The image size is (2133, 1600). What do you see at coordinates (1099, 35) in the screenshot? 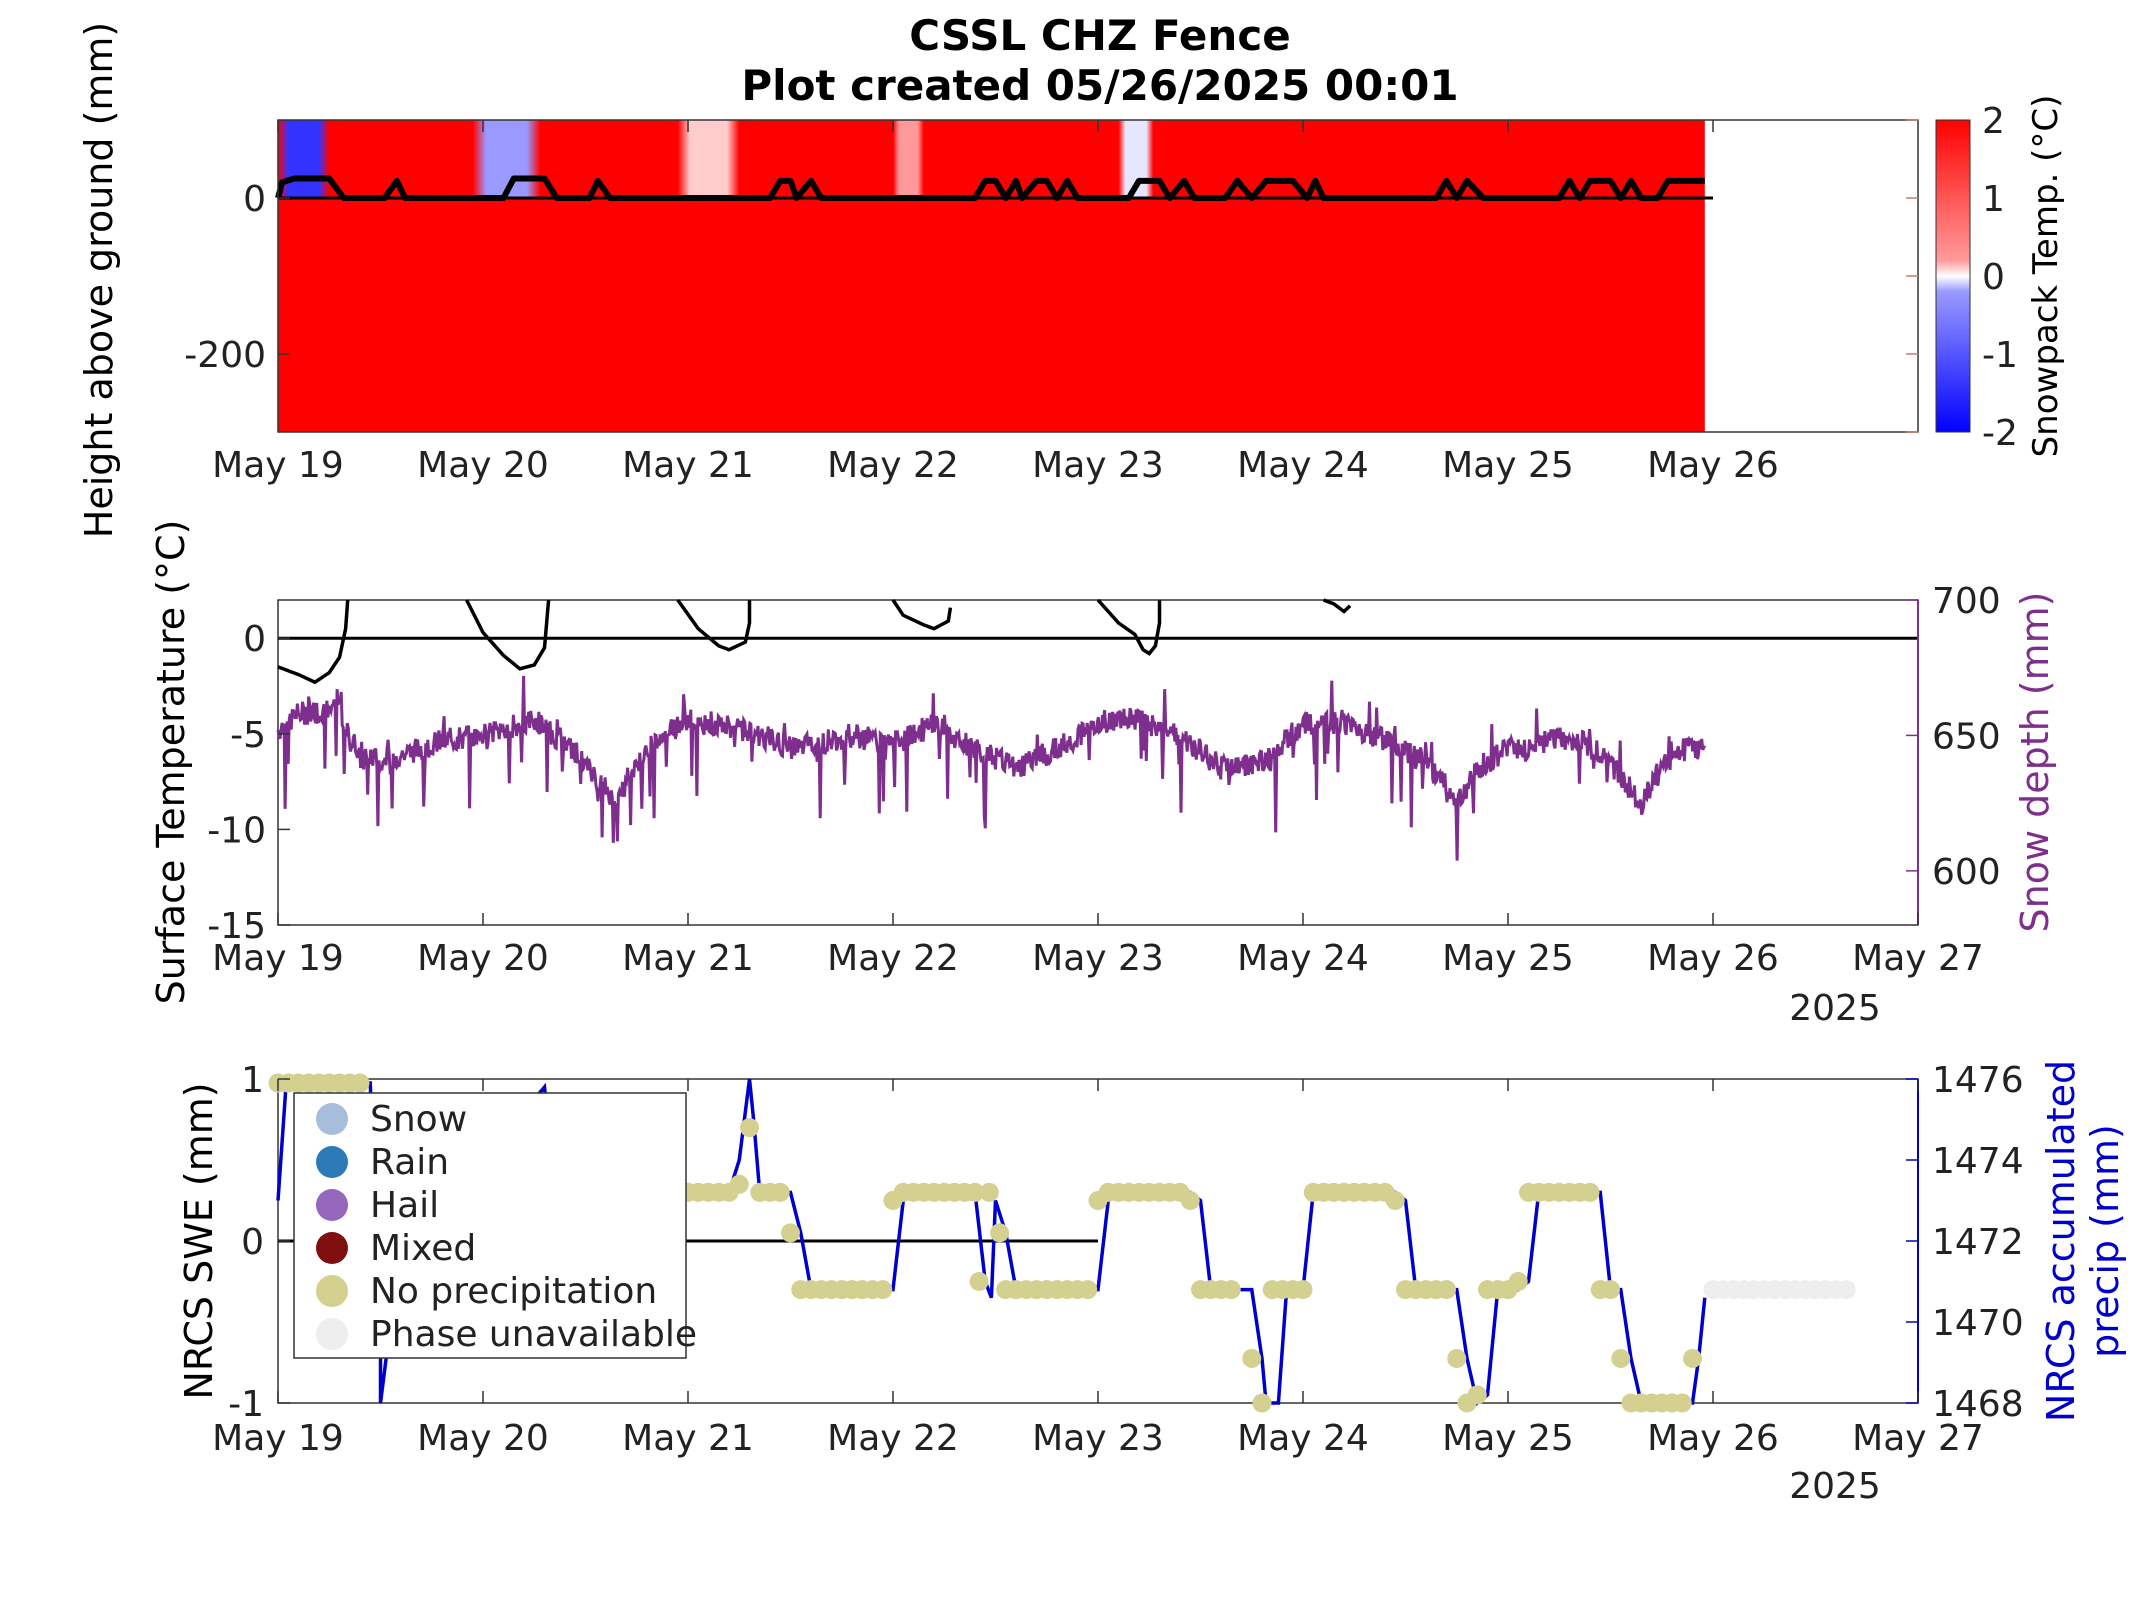
I see `chart-title: CSSL CHZ Fence` at bounding box center [1099, 35].